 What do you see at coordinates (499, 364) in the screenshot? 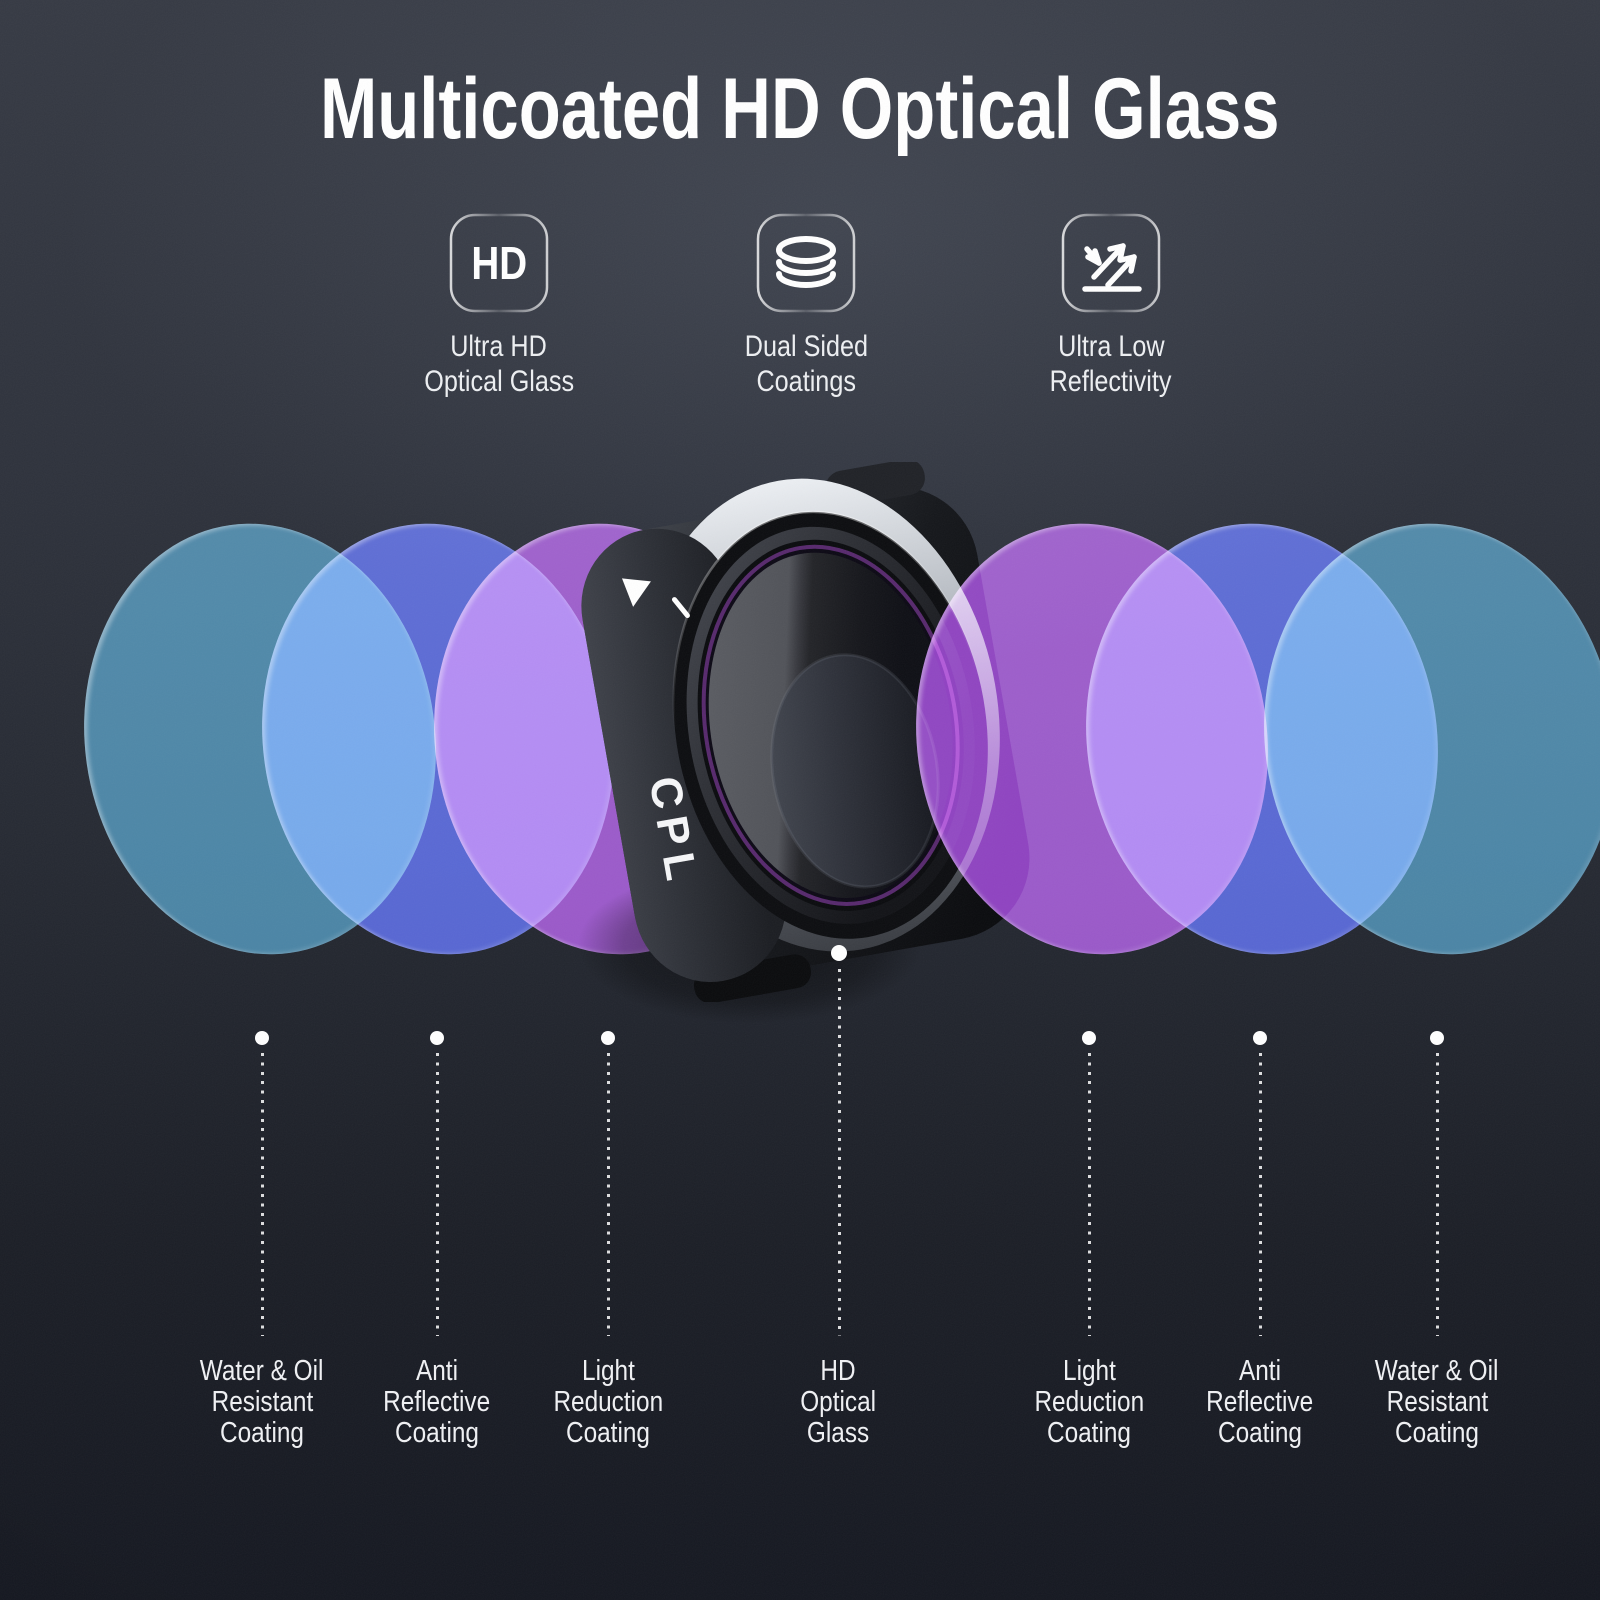
I see `feature-label-ultra-hd: Ultra HD Optical Glass` at bounding box center [499, 364].